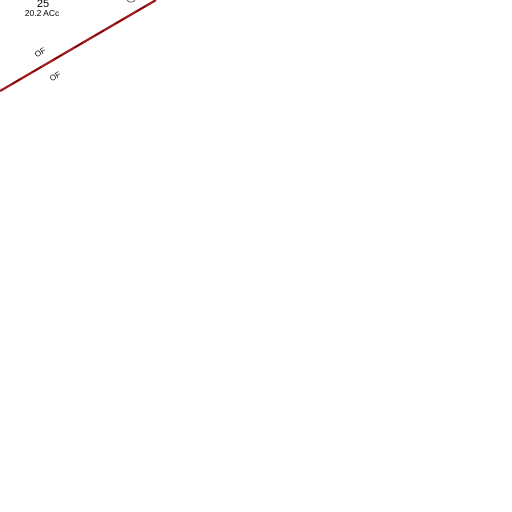  I want to click on survey-marker, so click(131, 1).